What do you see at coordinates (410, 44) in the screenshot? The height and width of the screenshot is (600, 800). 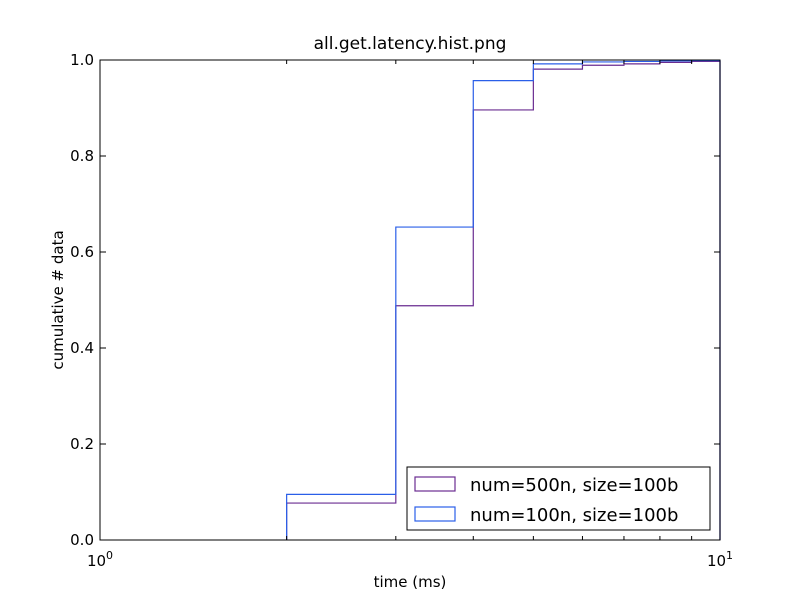 I see `chart-title: all.get.latency.hist.png` at bounding box center [410, 44].